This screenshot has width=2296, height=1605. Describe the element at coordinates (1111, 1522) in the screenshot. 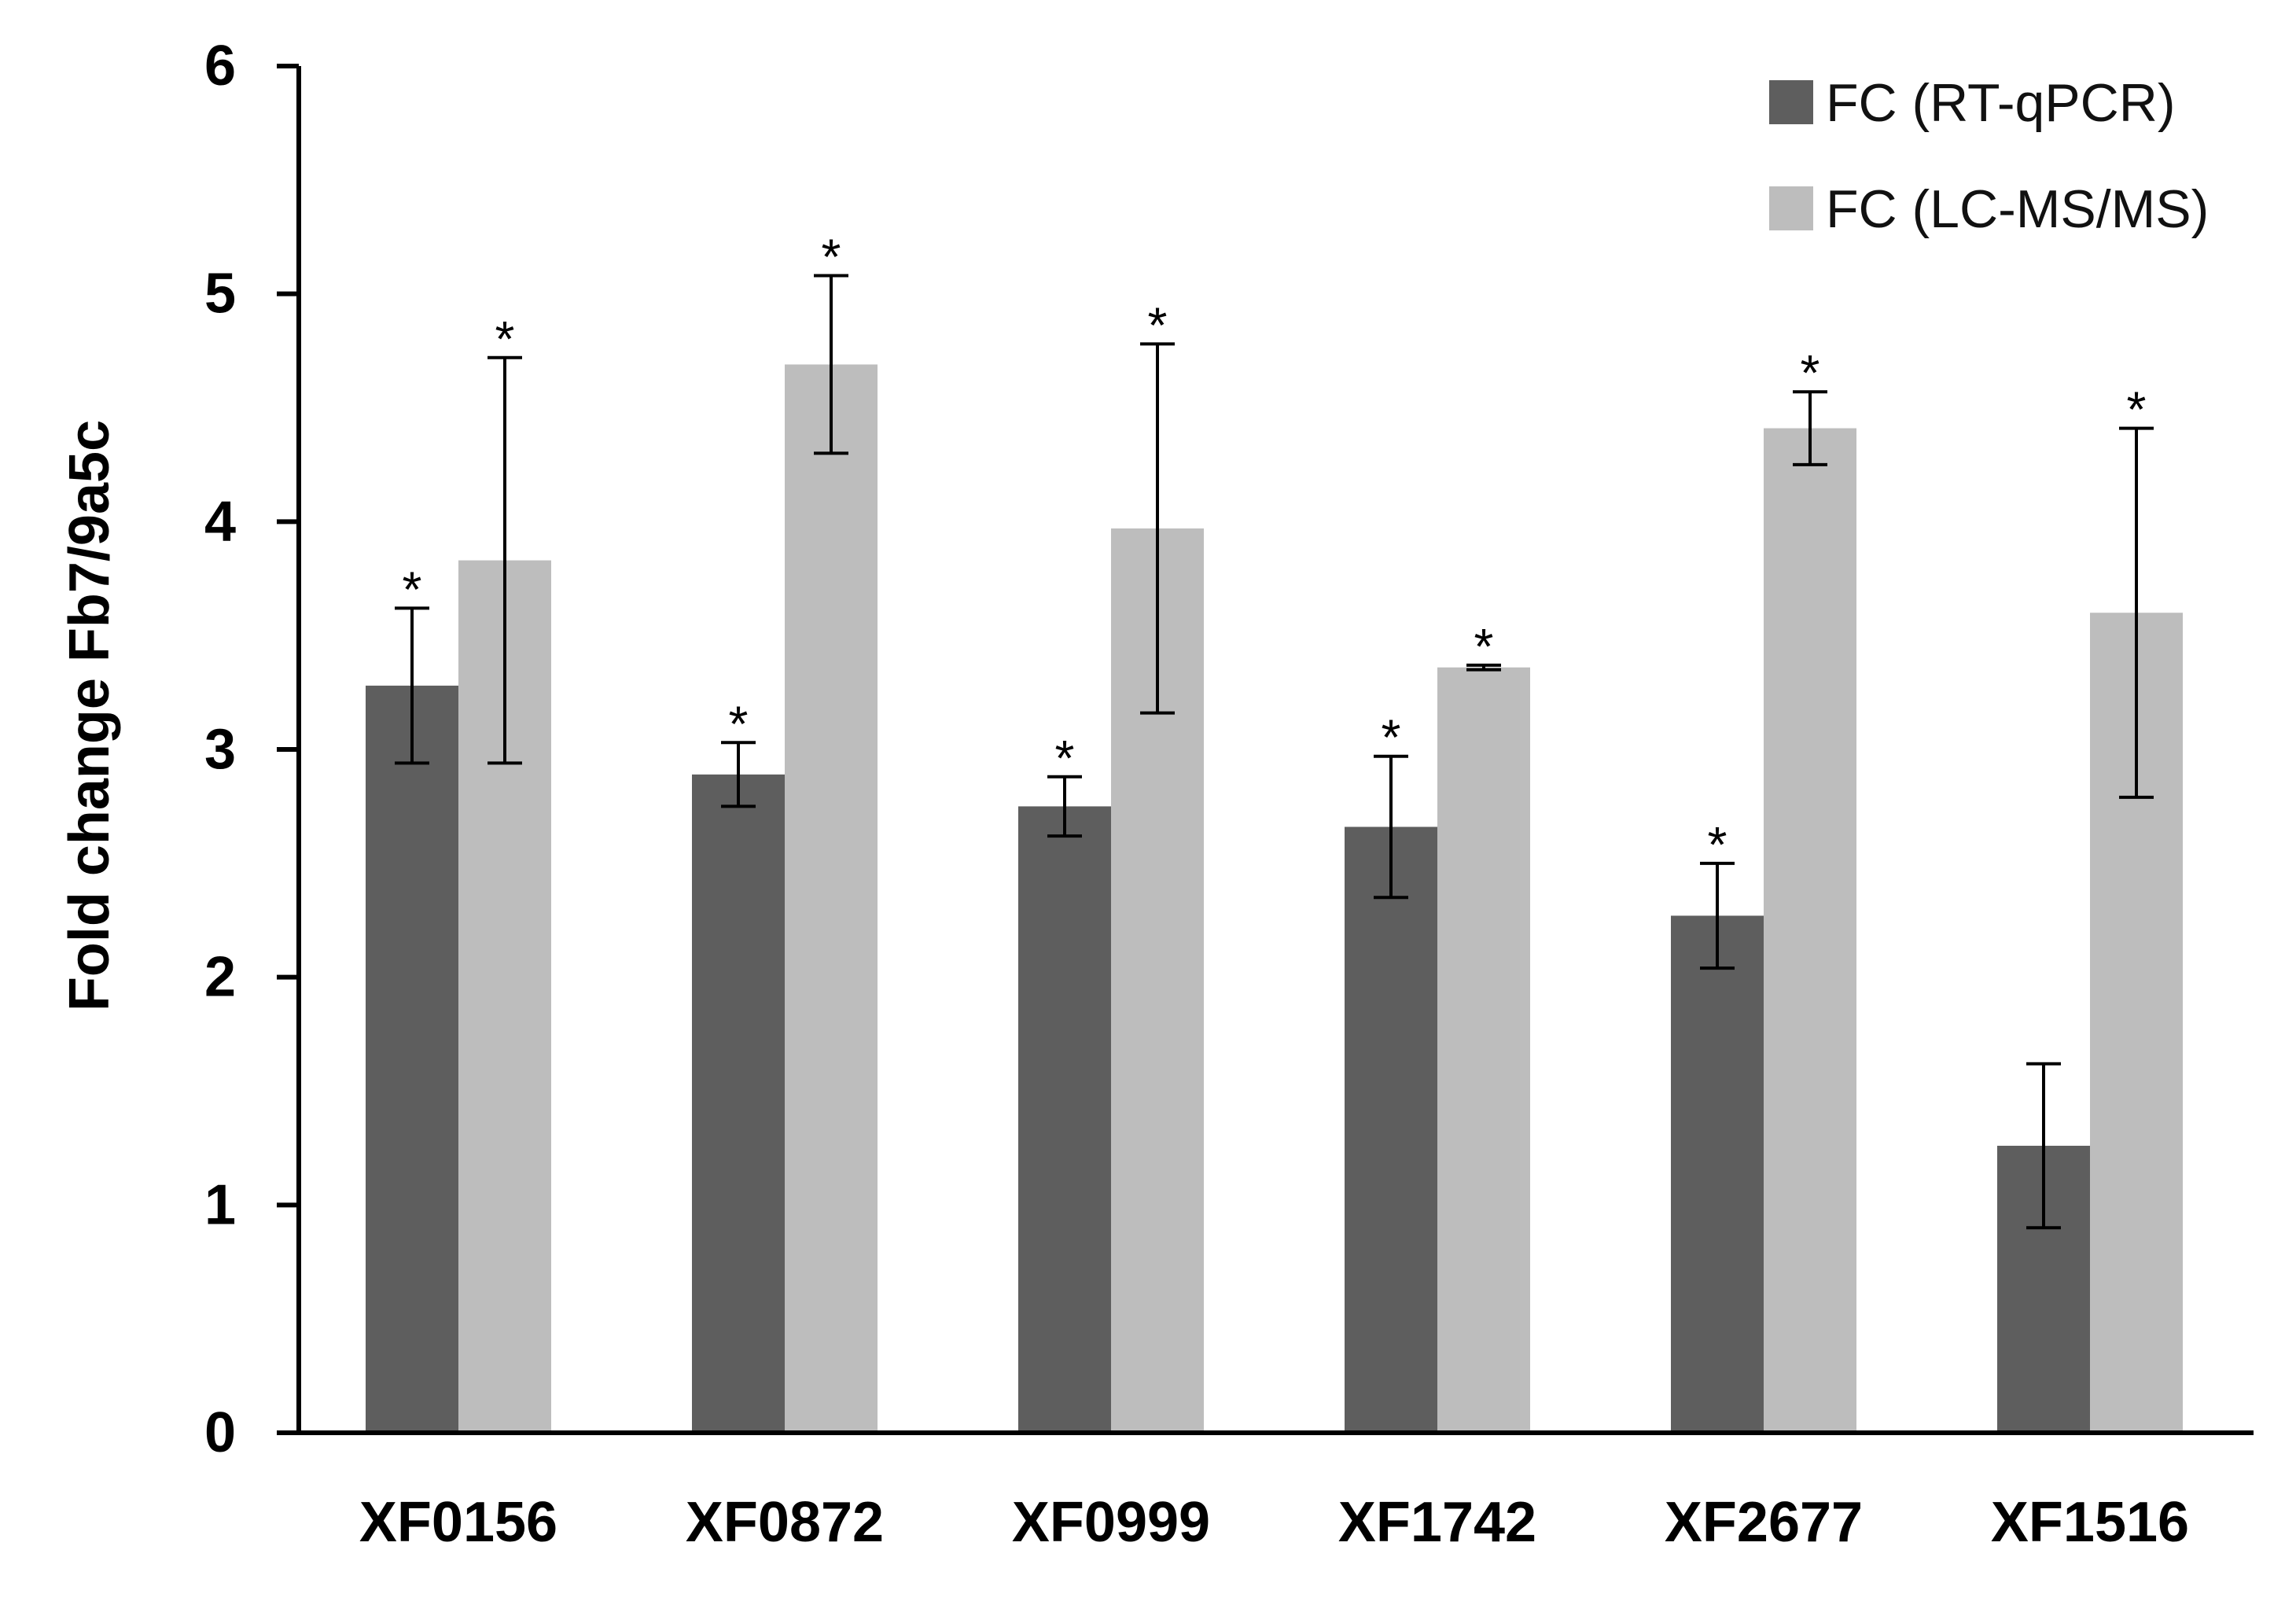

I see `x-tick-label: XF0999` at that location.